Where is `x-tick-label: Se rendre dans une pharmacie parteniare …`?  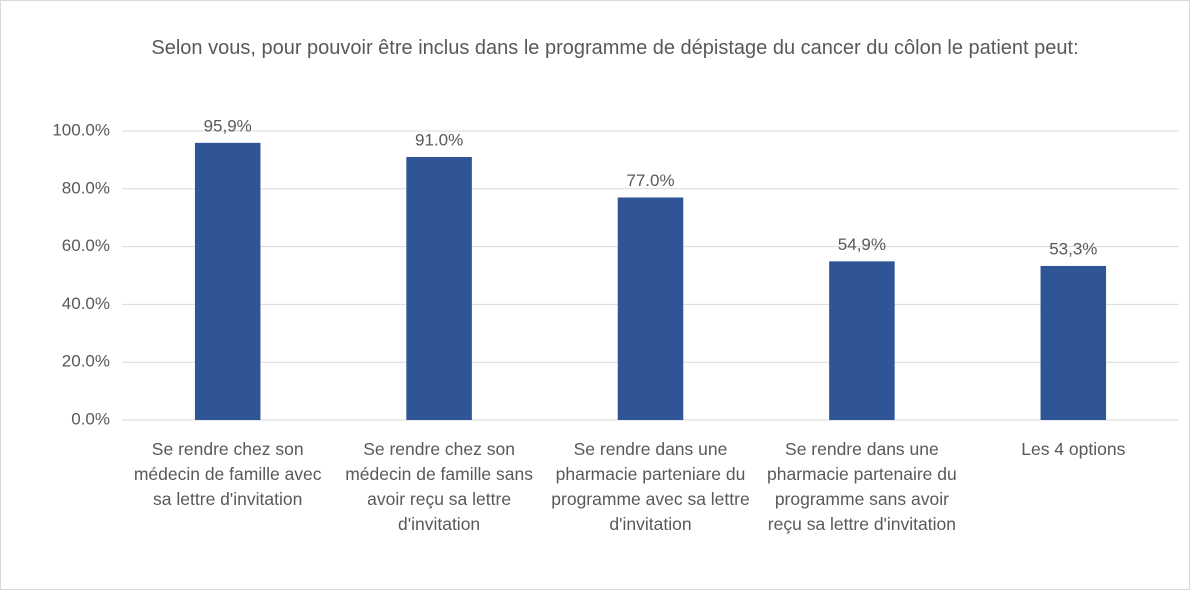 x-tick-label: Se rendre dans une pharmacie parteniare … is located at coordinates (650, 486).